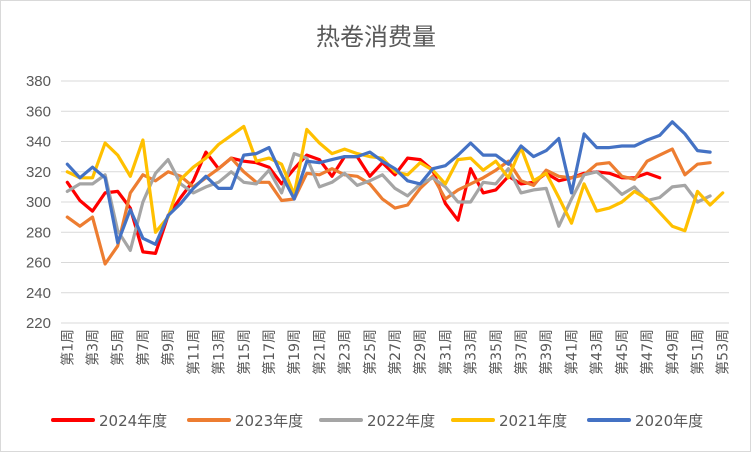 The width and height of the screenshot is (751, 453). Describe the element at coordinates (723, 352) in the screenshot. I see `x-tick-label: 第53周` at that location.